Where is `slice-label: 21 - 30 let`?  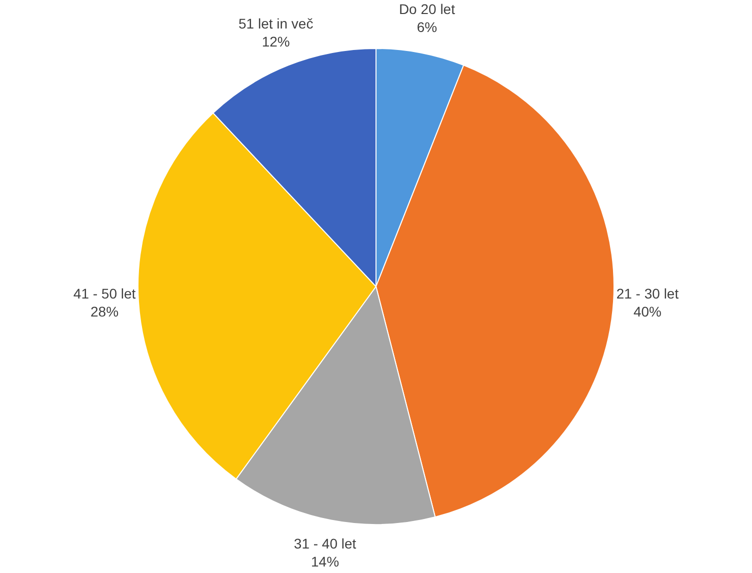
slice-label: 21 - 30 let is located at coordinates (647, 293).